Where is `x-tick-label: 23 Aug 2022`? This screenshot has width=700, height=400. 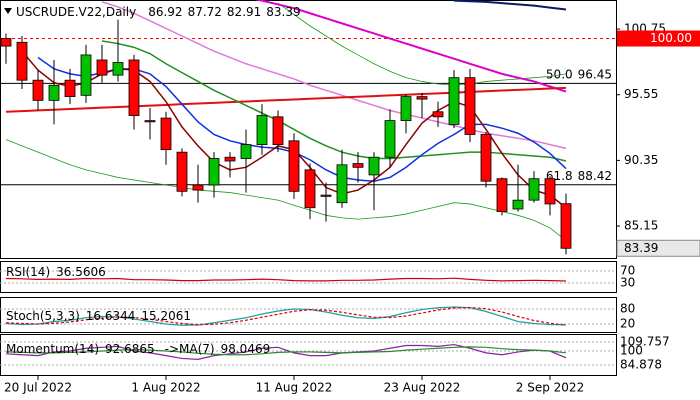
x-tick-label: 23 Aug 2022 is located at coordinates (422, 388).